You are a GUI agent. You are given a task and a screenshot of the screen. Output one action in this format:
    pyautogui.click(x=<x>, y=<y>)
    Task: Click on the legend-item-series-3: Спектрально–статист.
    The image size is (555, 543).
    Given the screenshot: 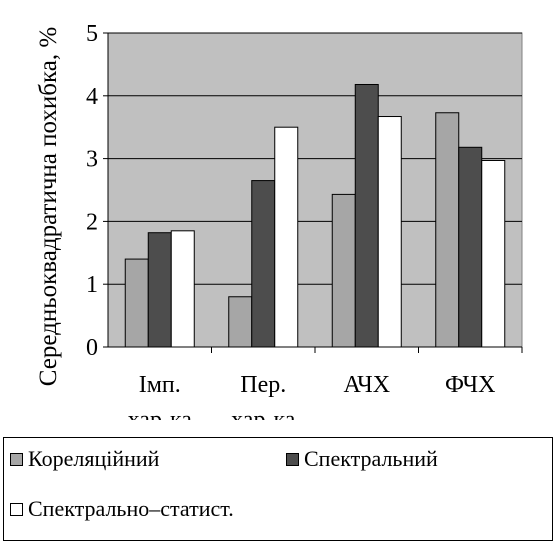 What is the action you would take?
    pyautogui.click(x=122, y=509)
    